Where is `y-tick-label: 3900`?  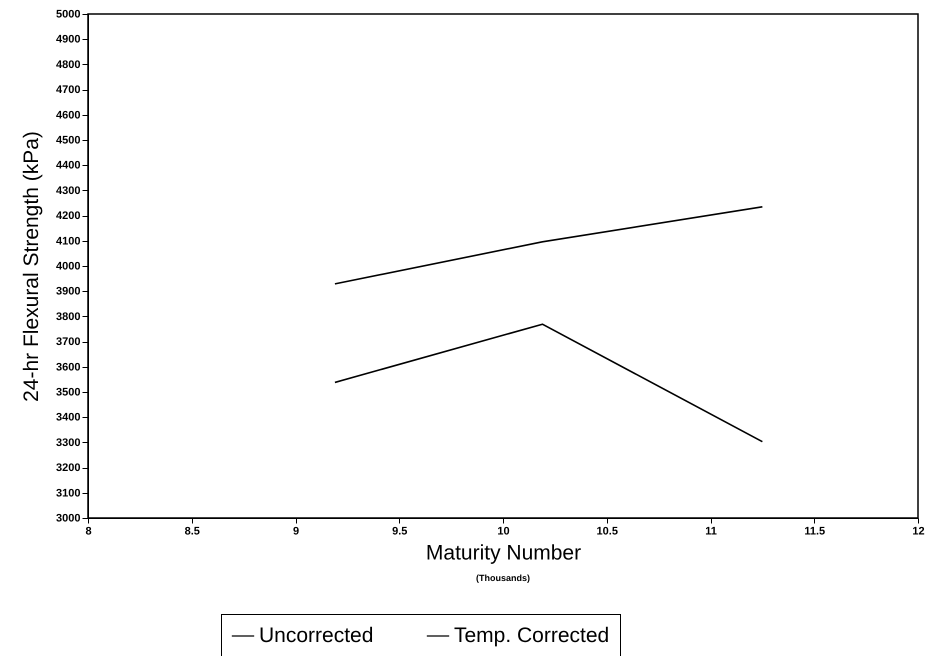
y-tick-label: 3900 is located at coordinates (68, 292).